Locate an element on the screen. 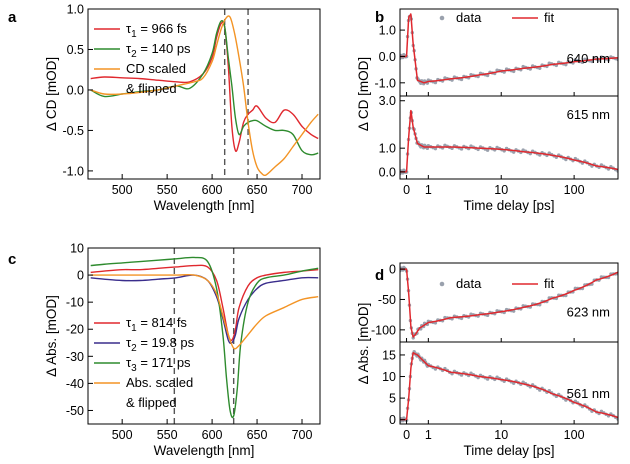 This screenshot has height=464, width=630. x-tick-label-3: 100 is located at coordinates (574, 190).